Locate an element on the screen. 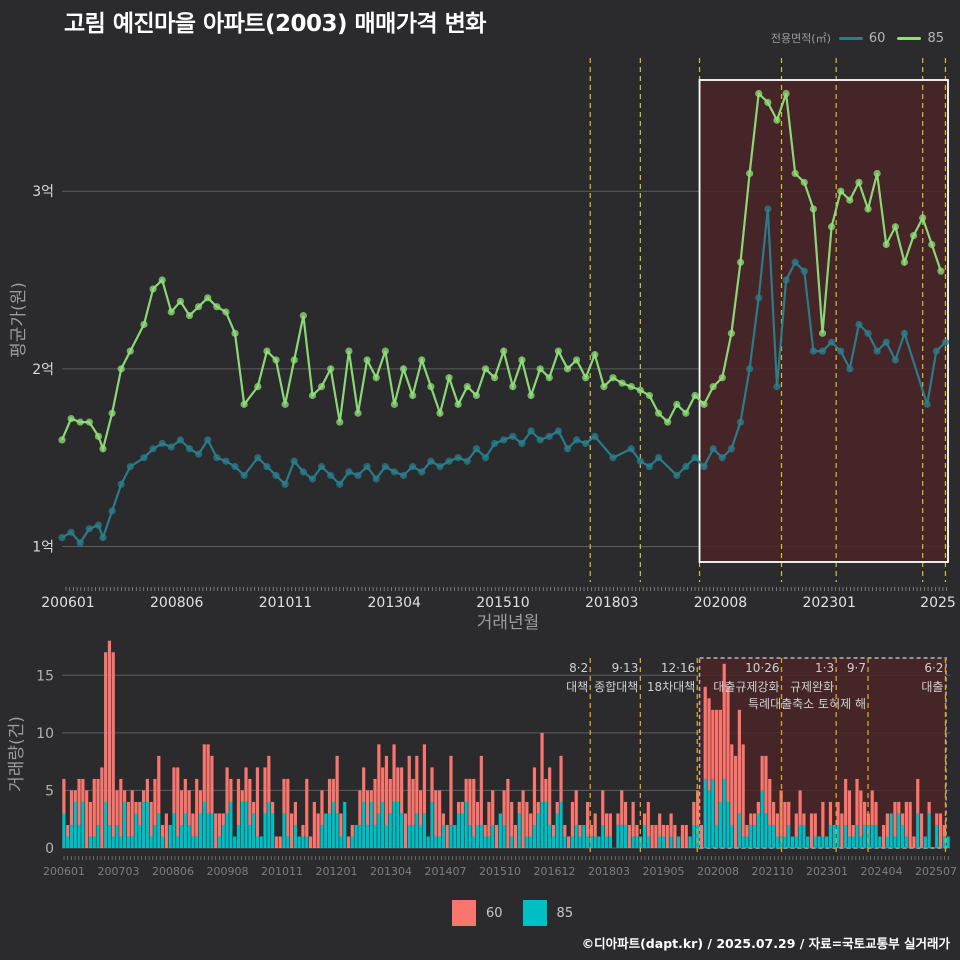 The width and height of the screenshot is (960, 960). y-tick-label: 3억 is located at coordinates (43, 192).